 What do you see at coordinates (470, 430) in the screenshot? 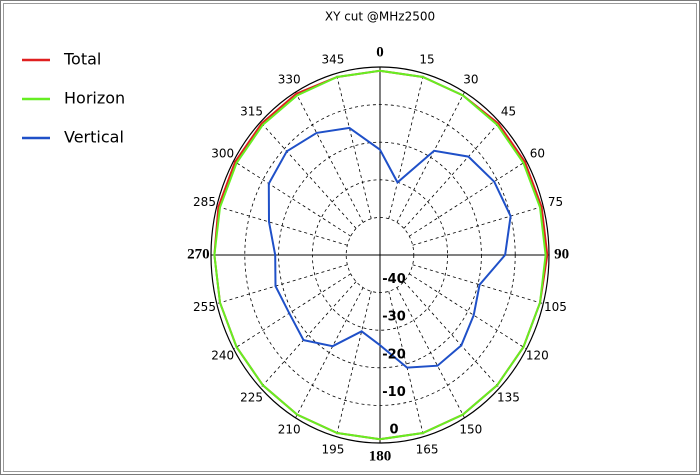
I see `angle-label: 150` at bounding box center [470, 430].